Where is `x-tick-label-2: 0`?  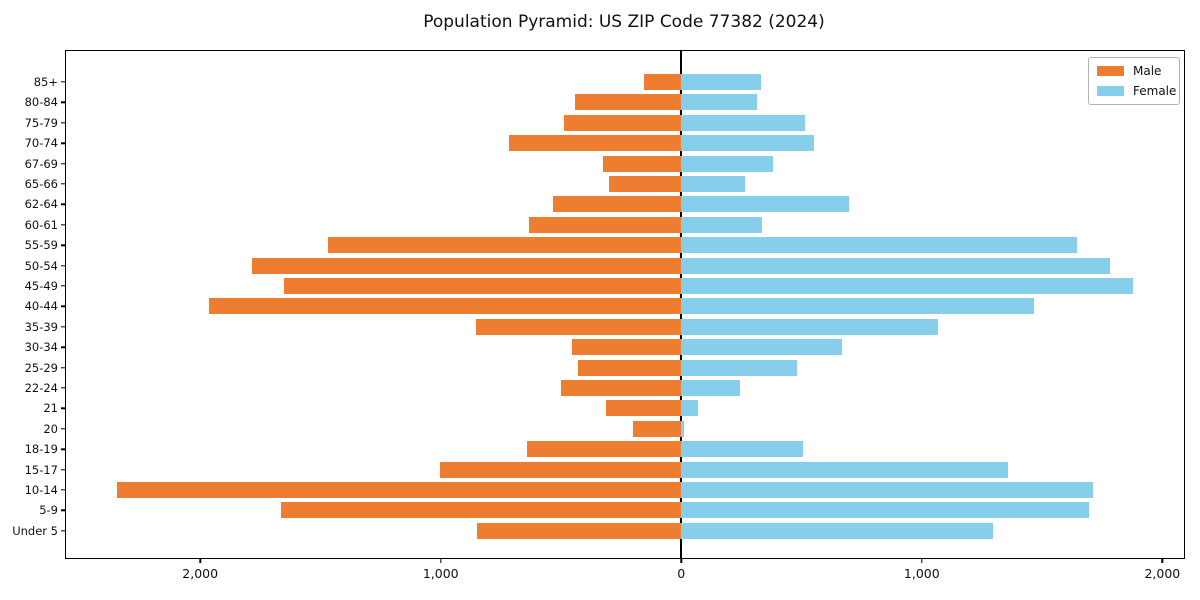
x-tick-label-2: 0 is located at coordinates (681, 573).